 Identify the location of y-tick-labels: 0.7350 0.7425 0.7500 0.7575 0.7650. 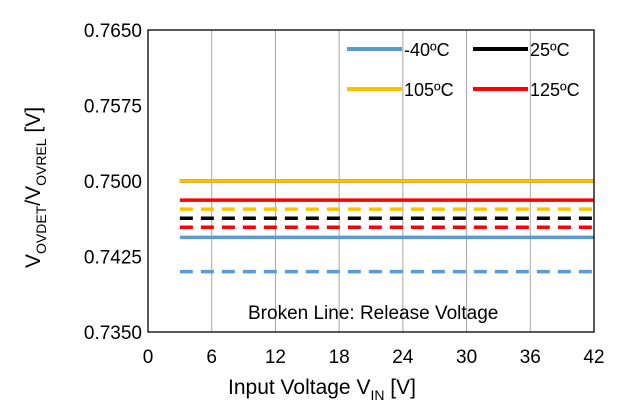
(113, 182).